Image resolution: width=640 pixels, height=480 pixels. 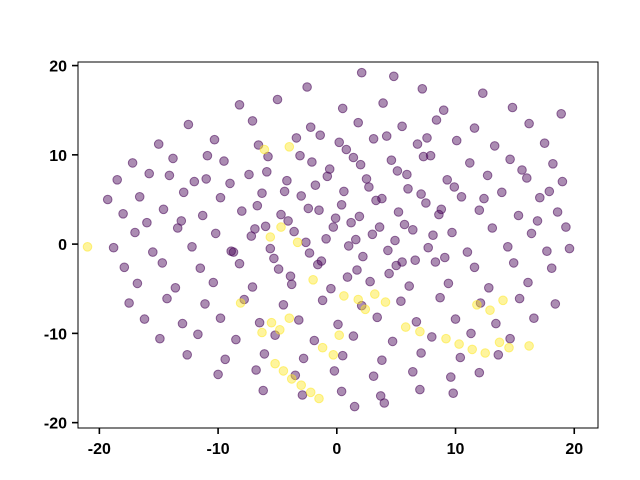 I want to click on y-tick-label: -20, so click(x=55, y=424).